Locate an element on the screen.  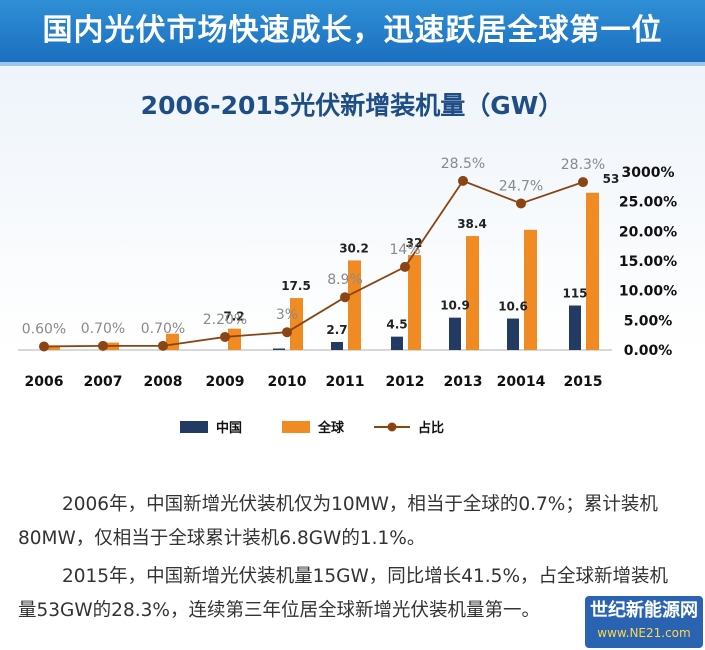
legend-china-swatch is located at coordinates (194, 427).